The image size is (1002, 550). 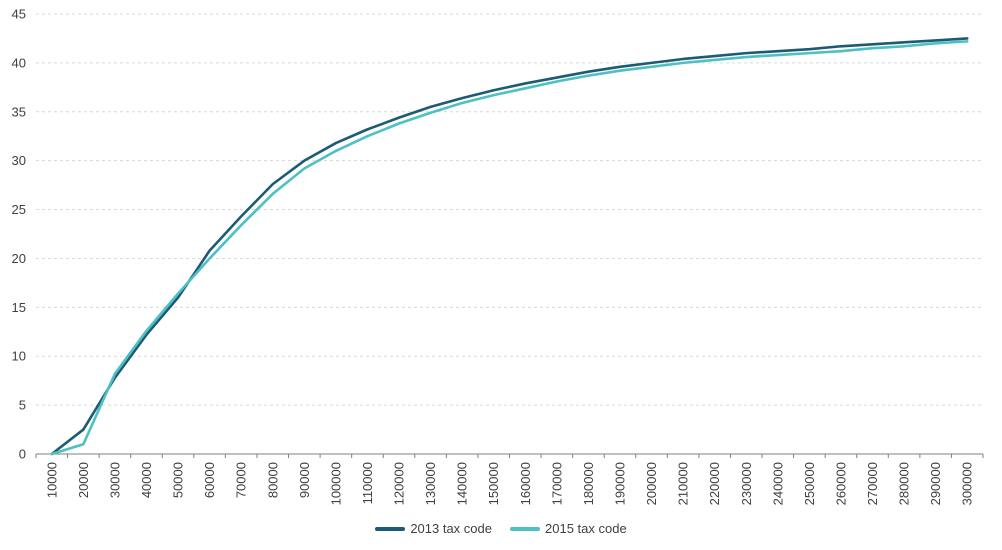 I want to click on x-tick-label: 20000, so click(x=83, y=480).